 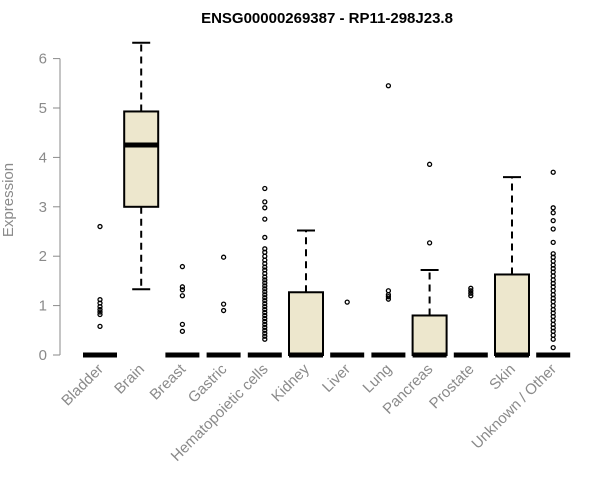 I want to click on y-tick-label: 0, so click(x=43, y=355).